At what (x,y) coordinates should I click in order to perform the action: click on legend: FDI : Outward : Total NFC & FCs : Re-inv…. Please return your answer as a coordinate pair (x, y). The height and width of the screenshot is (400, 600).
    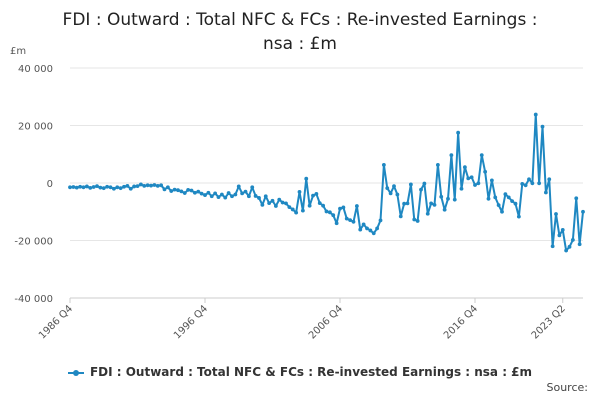
    Looking at the image, I should click on (300, 372).